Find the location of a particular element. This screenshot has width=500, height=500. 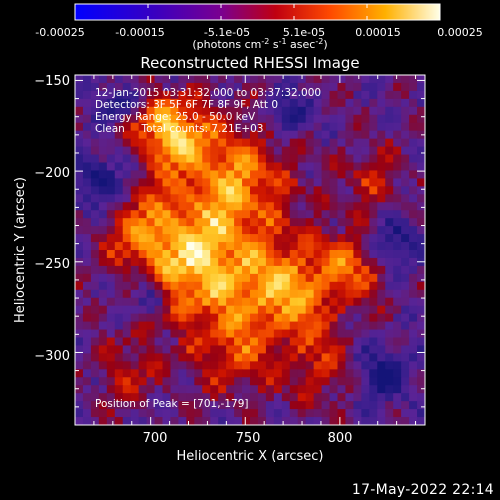

annotation-time-range: 12-Jan-2015 03:31:32.000 to 03:37:32.000 is located at coordinates (208, 93).